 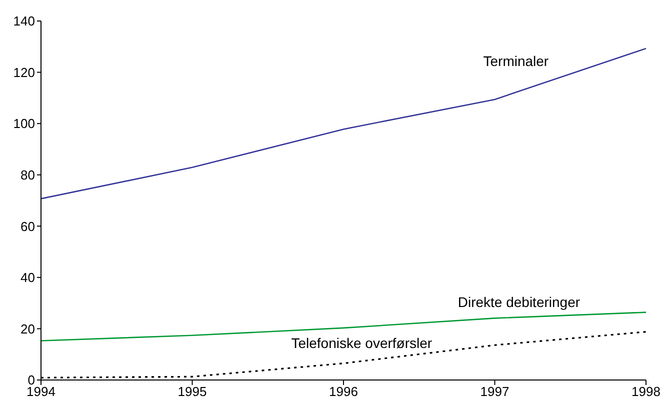 I want to click on series-label: Telefoniske overførsler, so click(x=361, y=343).